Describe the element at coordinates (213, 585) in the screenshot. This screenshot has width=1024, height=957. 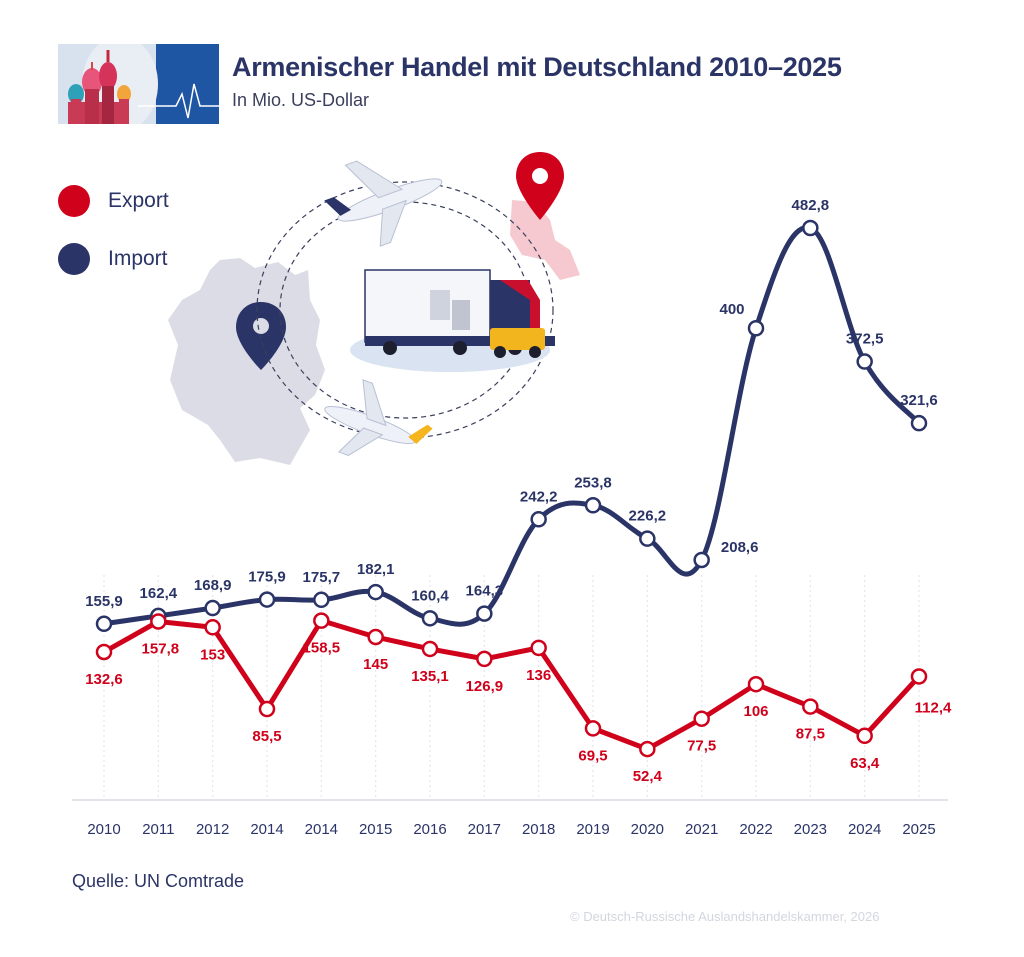
I see `import-data-label: 168,9` at that location.